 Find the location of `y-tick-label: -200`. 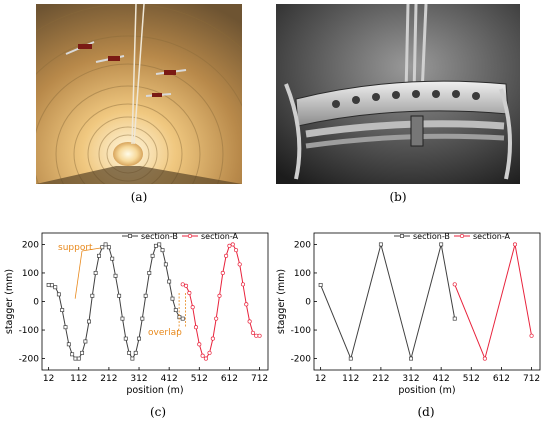

y-tick-label: -200 is located at coordinates (29, 360).